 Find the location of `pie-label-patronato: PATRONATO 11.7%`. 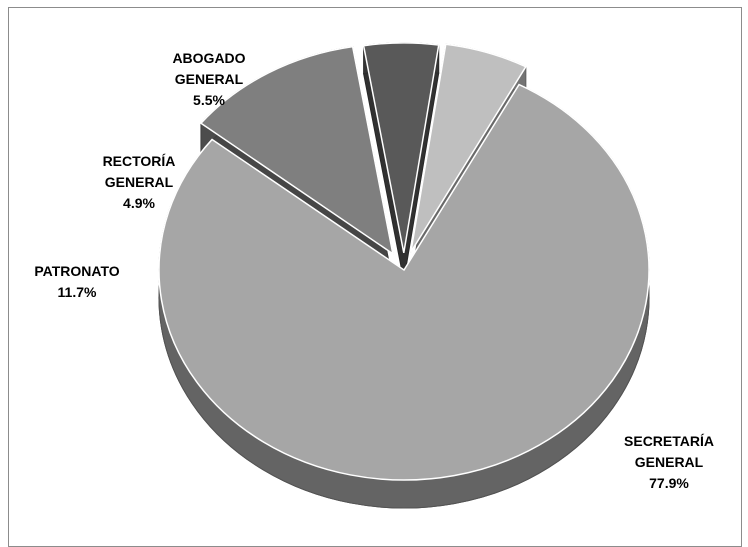

pie-label-patronato: PATRONATO 11.7% is located at coordinates (76, 281).